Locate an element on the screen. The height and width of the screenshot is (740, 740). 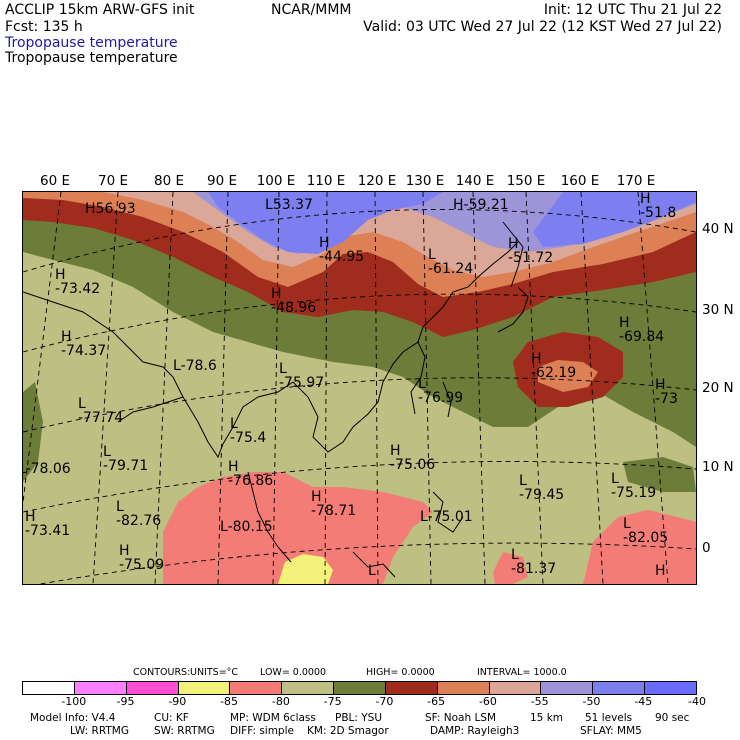
colorbar-tick: -100 is located at coordinates (74, 701).